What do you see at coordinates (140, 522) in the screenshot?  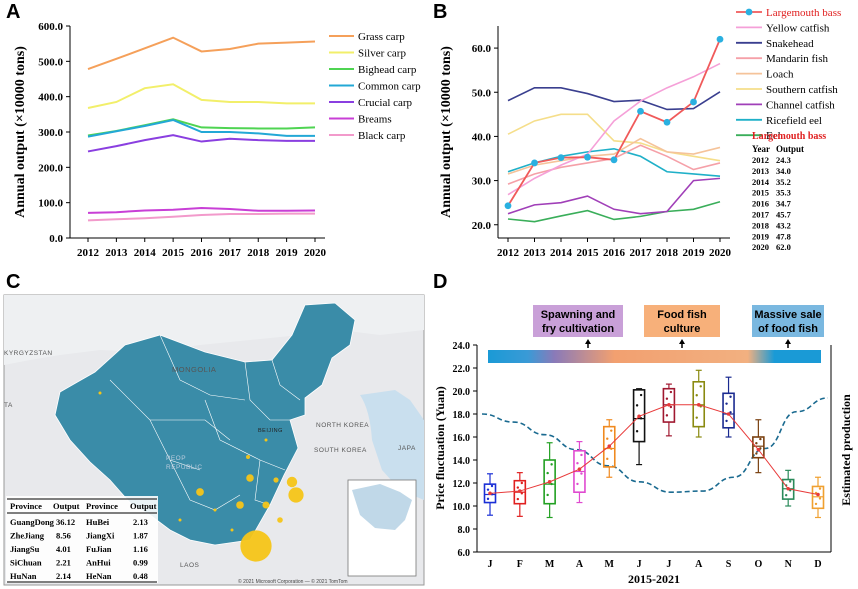 I see `c-table-cell: 2.13` at bounding box center [140, 522].